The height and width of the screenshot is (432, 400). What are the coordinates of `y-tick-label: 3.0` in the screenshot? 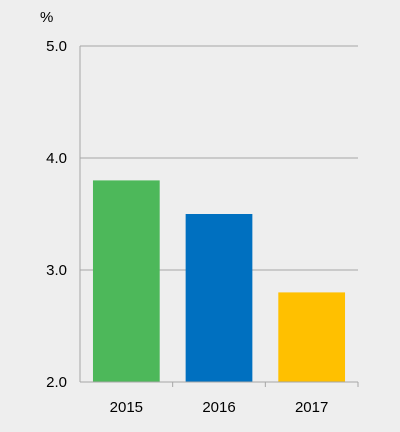 It's located at (56, 270).